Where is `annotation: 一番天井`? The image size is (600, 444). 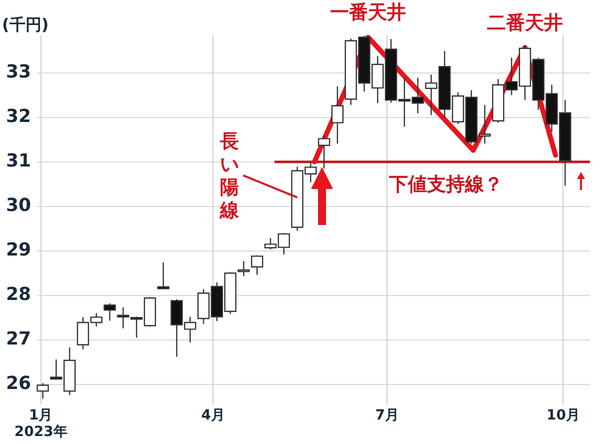 annotation: 一番天井 is located at coordinates (368, 13).